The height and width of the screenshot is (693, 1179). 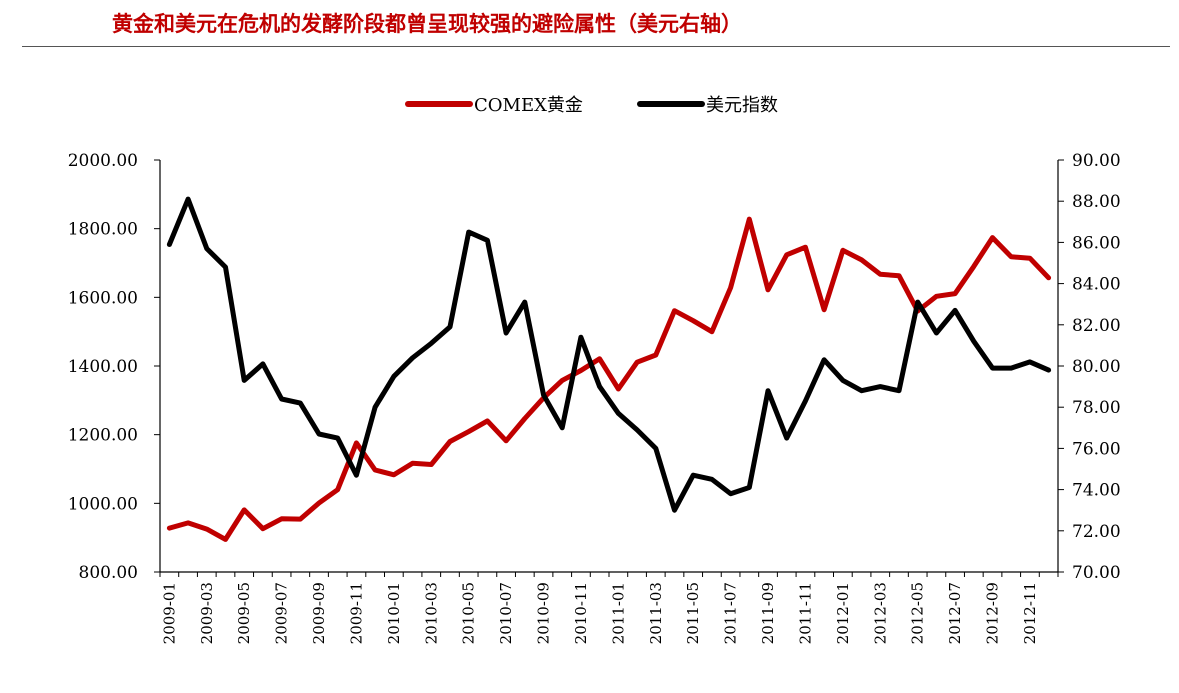 I want to click on x-tick-label: 2009-05, so click(x=244, y=613).